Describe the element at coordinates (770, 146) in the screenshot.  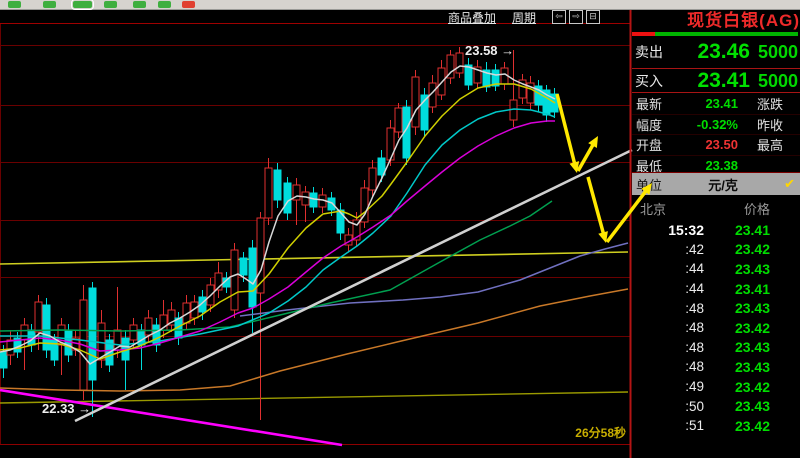
I see `stat-label-2: 最高` at that location.